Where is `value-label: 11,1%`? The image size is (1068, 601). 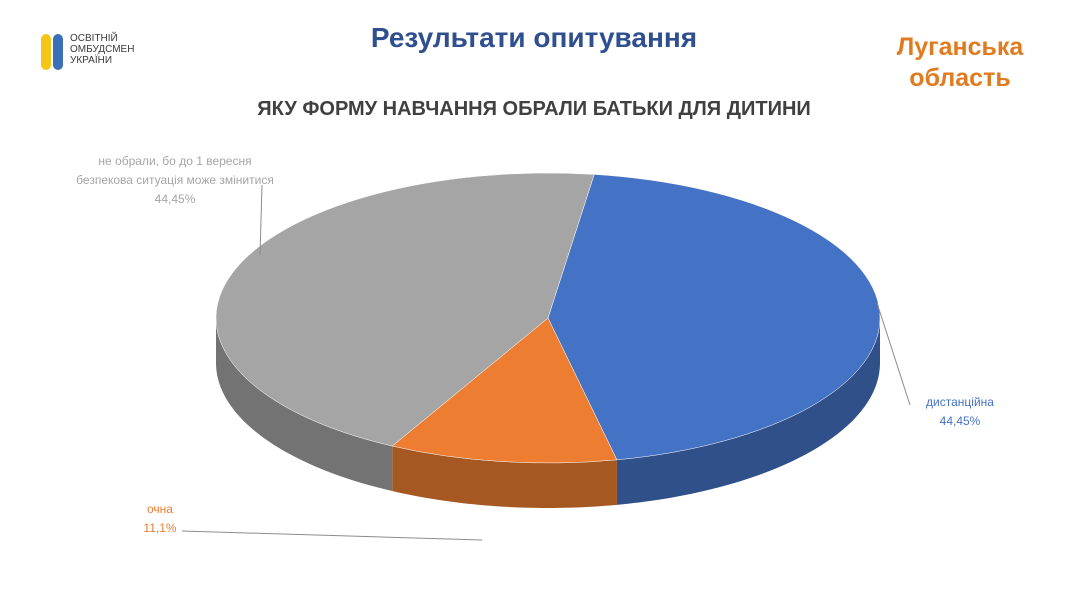
value-label: 11,1% is located at coordinates (160, 528).